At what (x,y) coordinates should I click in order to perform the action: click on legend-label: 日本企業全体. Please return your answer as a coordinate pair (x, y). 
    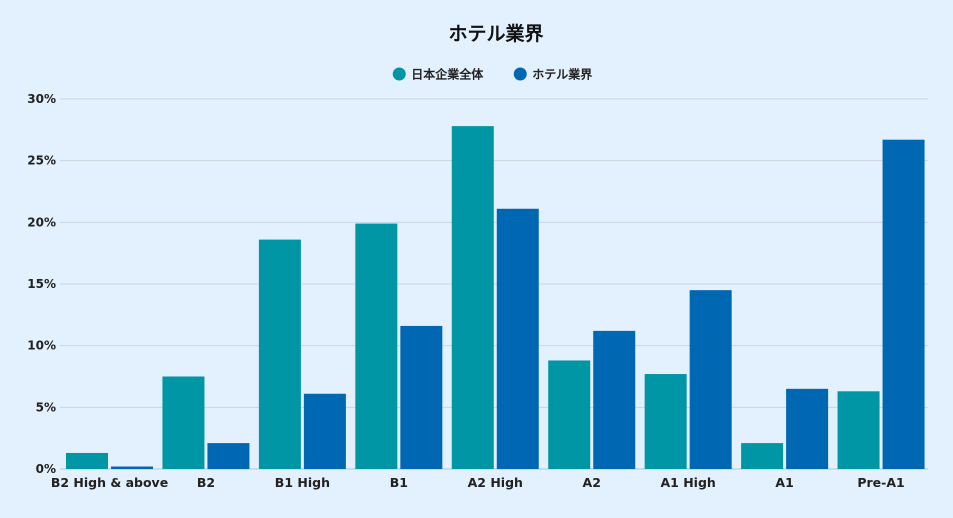
    Looking at the image, I should click on (447, 74).